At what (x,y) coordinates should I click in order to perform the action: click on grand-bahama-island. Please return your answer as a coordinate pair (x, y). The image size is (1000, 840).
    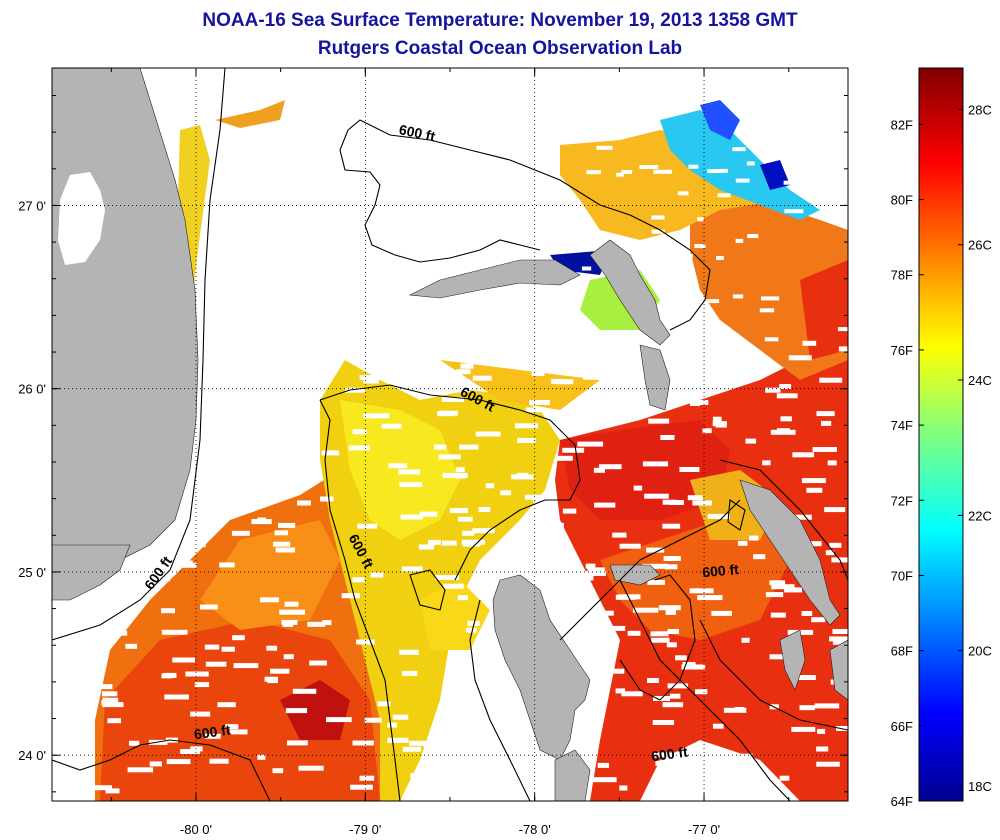
    Looking at the image, I should click on (494, 279).